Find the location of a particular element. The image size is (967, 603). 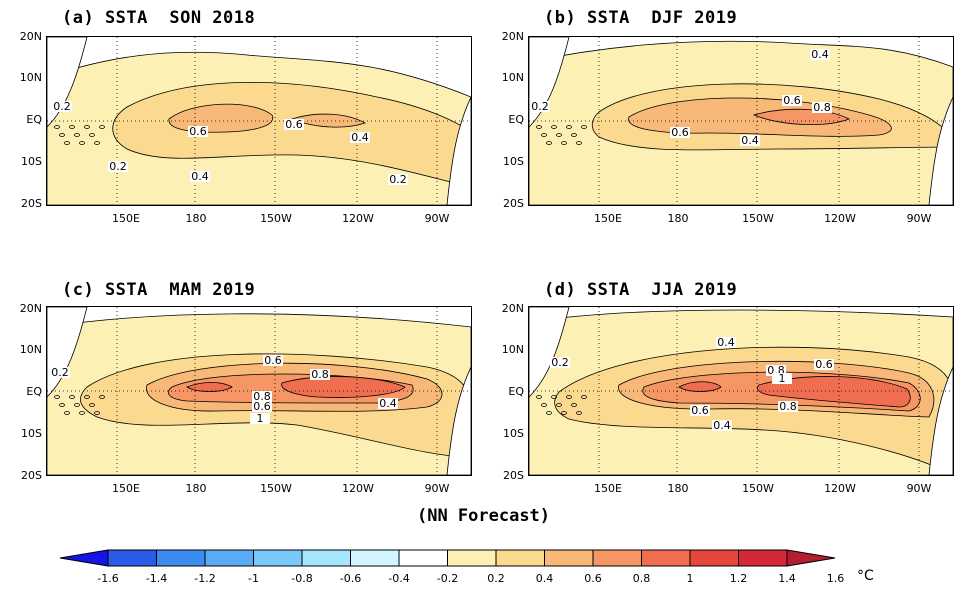

colorbar-arrow-left is located at coordinates (84, 558).